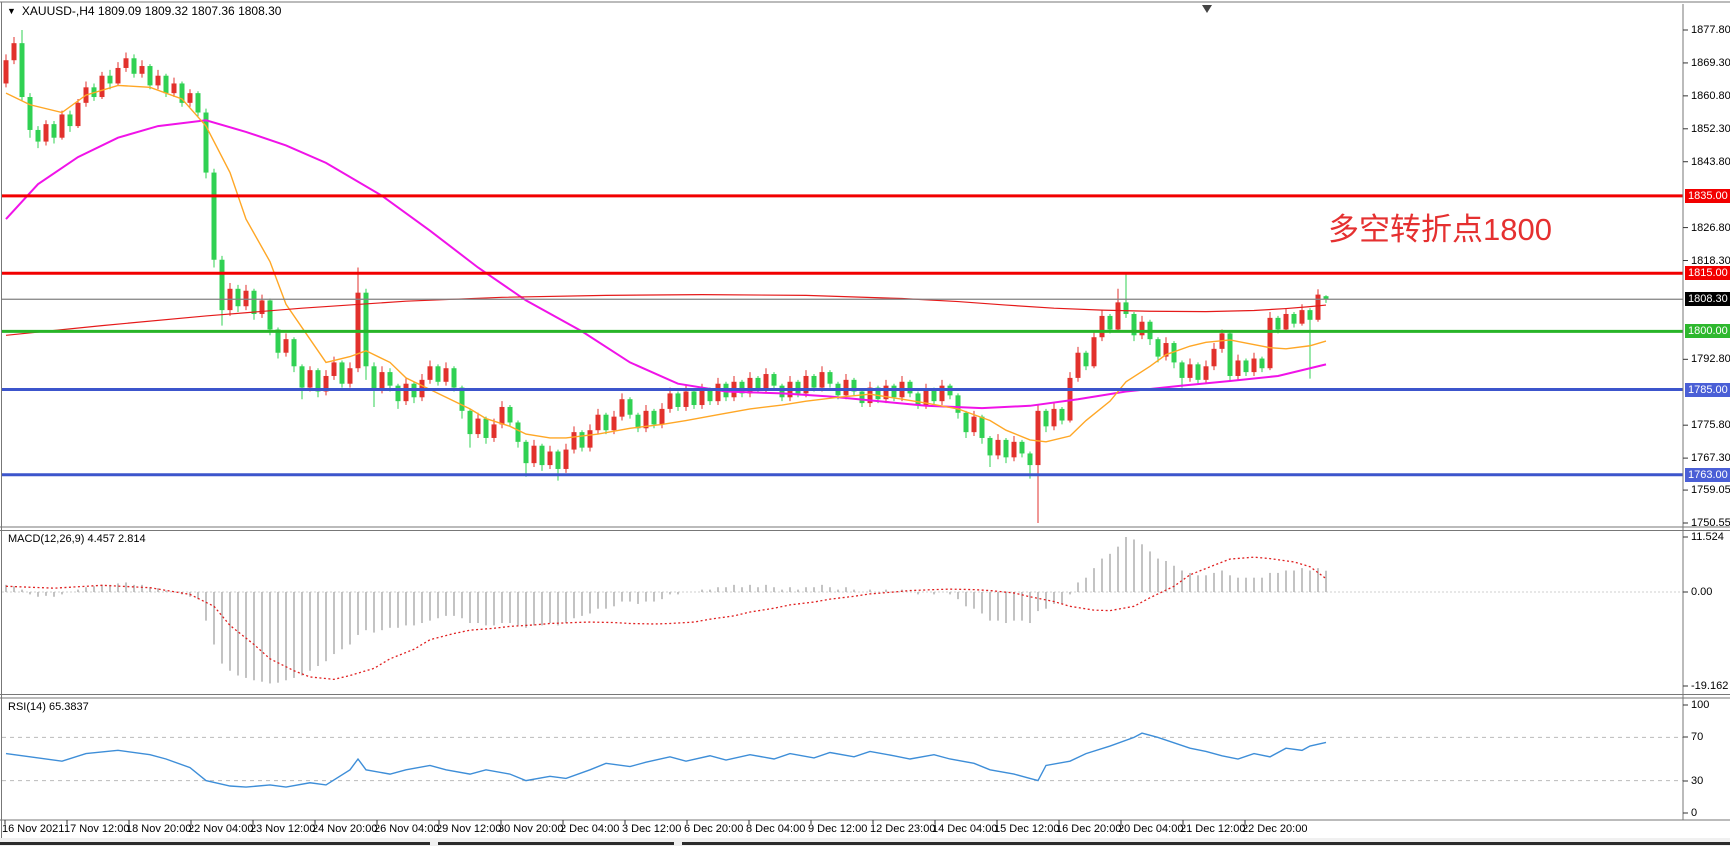  Describe the element at coordinates (666, 618) in the screenshot. I see `macd-signal-line` at that location.